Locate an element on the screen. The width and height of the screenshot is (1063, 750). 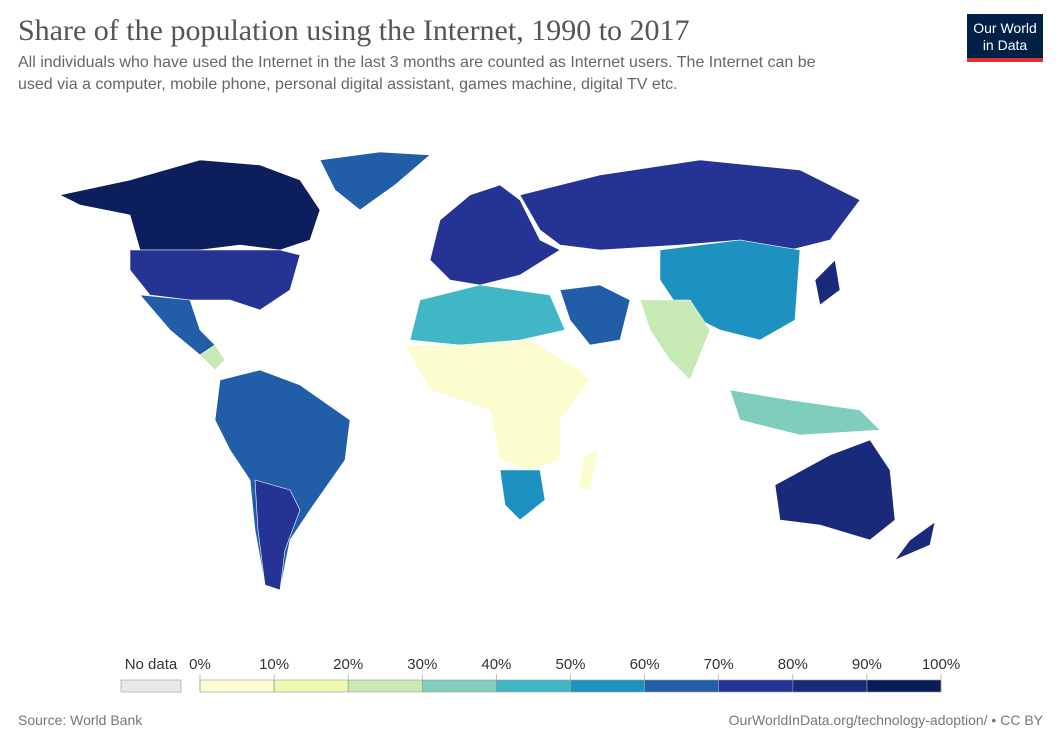
india is located at coordinates (675, 340).